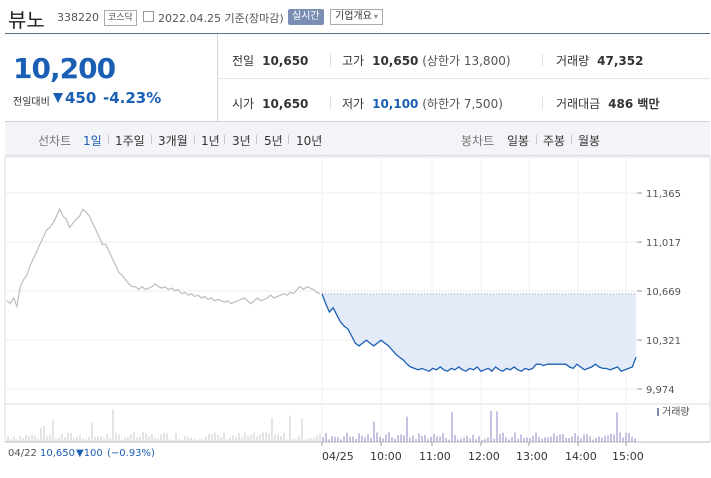  What do you see at coordinates (435, 456) in the screenshot?
I see `x-tick-label: 11:00` at bounding box center [435, 456].